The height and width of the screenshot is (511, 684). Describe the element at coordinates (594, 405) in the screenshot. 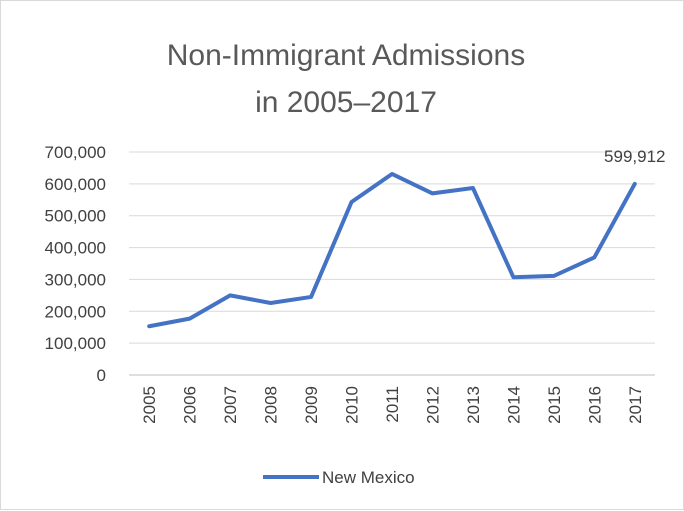

I see `x-tick-label: 2016` at that location.